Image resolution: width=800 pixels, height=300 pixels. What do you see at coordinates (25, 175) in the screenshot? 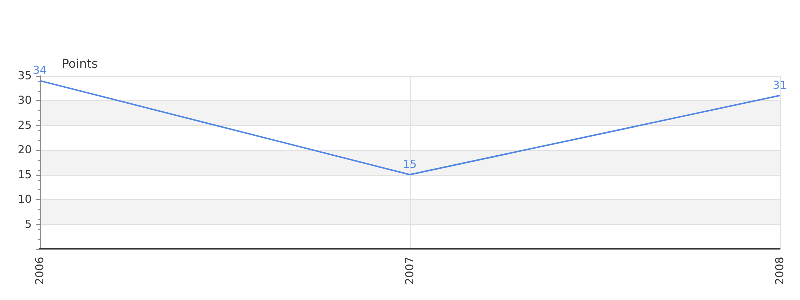
I see `y-tick-label: 15` at bounding box center [25, 175].